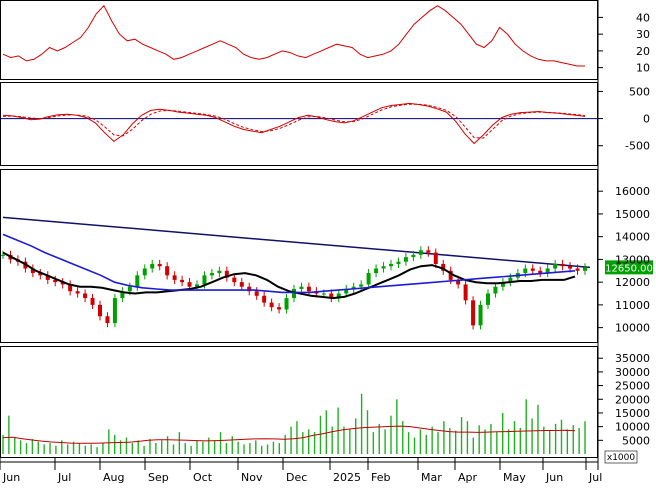  I want to click on volume-ma-line, so click(289, 434).